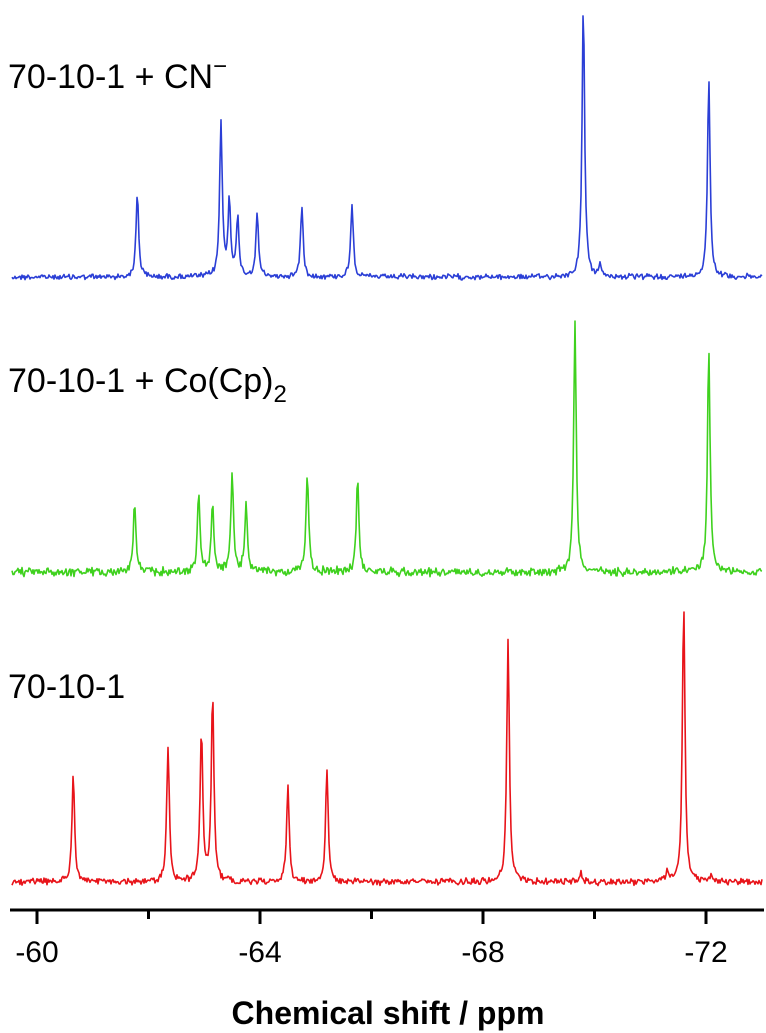  What do you see at coordinates (147, 385) in the screenshot?
I see `series-label-2: 70-10-1 + Co(Cp)2` at bounding box center [147, 385].